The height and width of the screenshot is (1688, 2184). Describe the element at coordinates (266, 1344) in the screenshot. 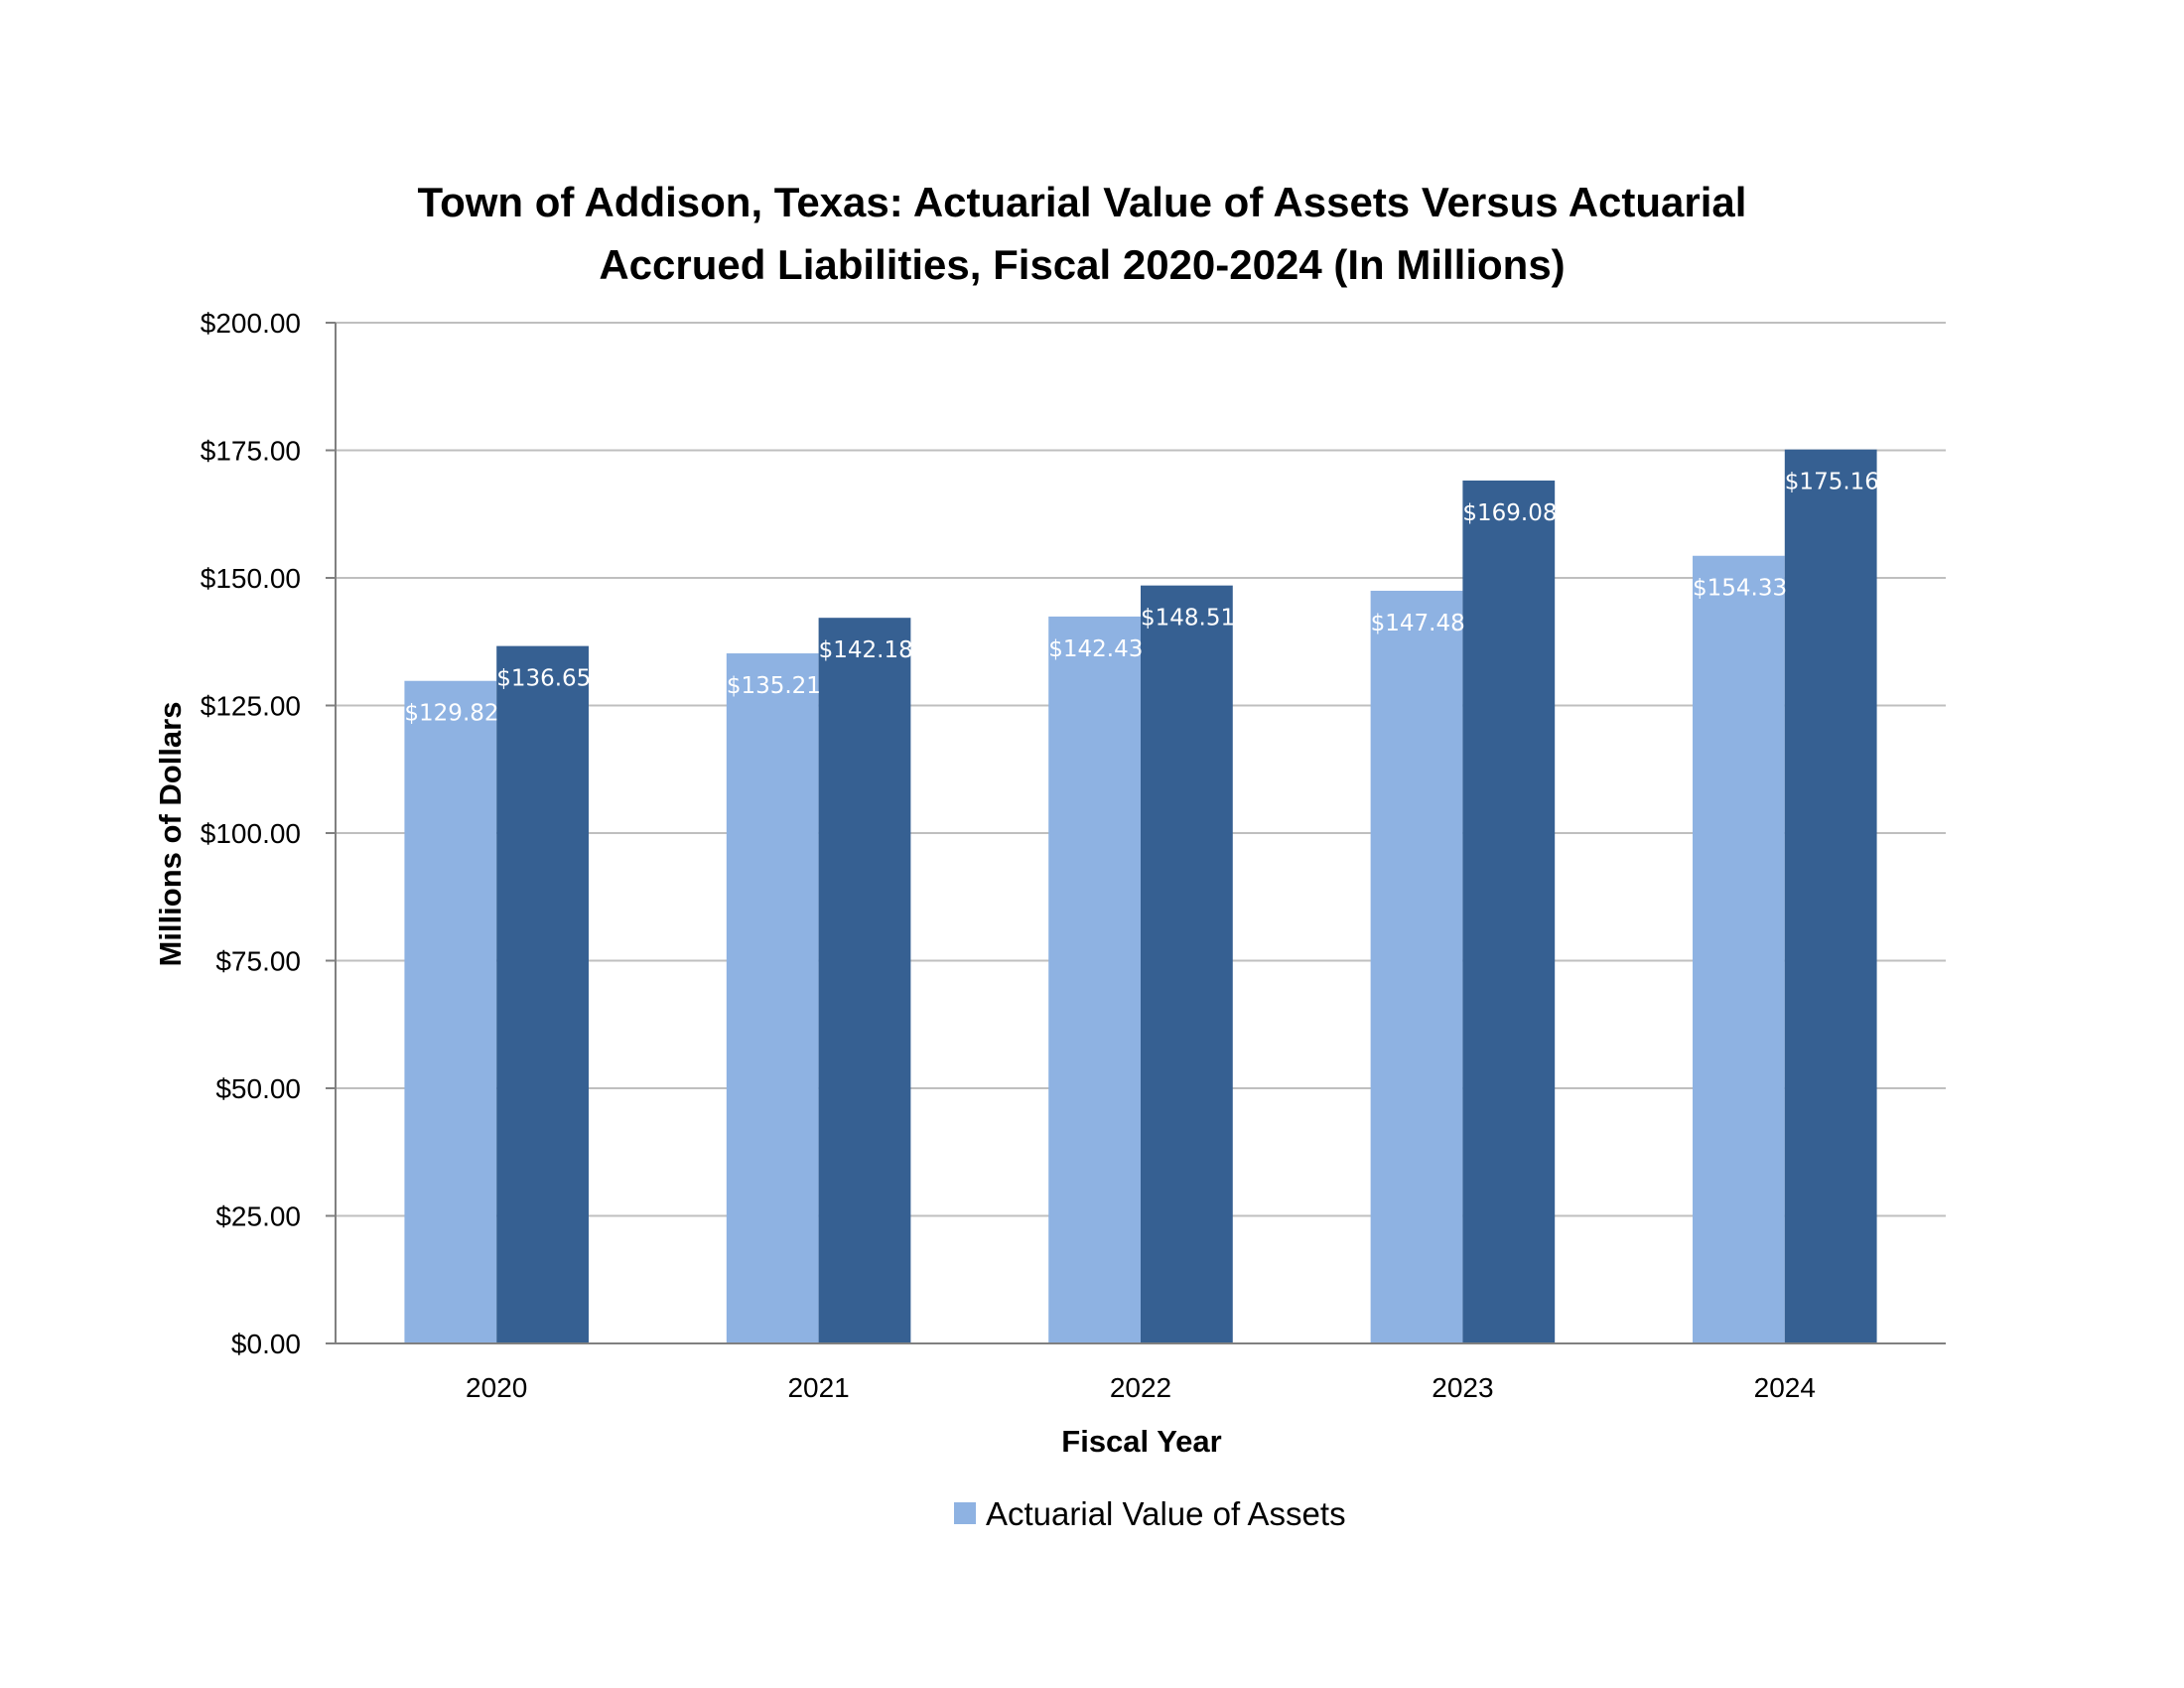

I see `y-tick-label: $0.00` at that location.